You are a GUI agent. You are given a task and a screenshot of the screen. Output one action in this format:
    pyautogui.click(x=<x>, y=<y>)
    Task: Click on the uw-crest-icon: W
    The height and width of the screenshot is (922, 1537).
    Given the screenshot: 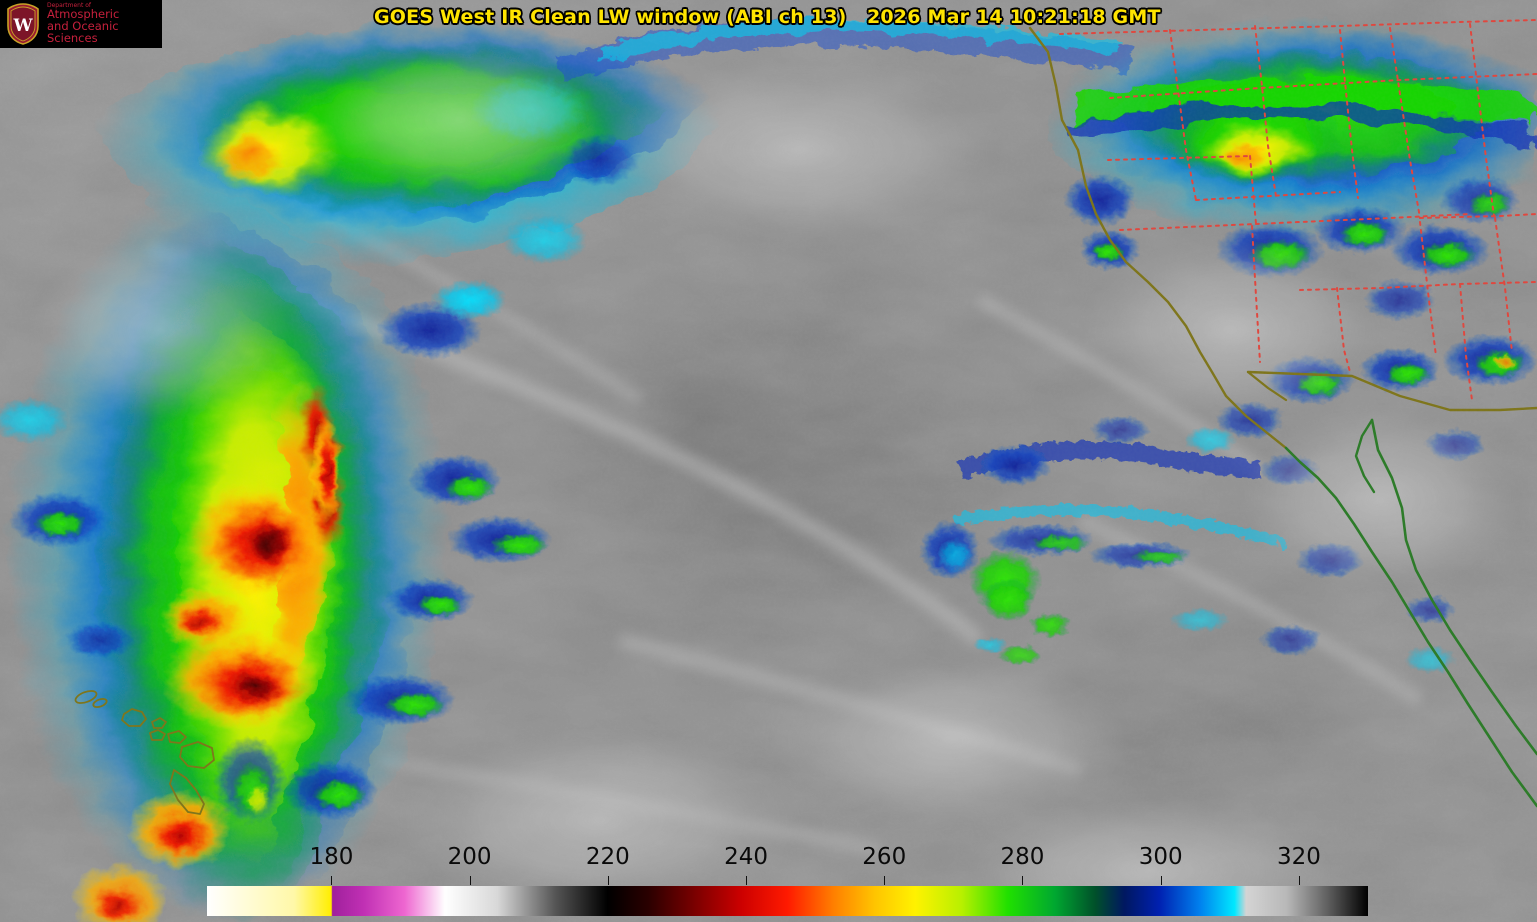 What is the action you would take?
    pyautogui.click(x=23, y=24)
    